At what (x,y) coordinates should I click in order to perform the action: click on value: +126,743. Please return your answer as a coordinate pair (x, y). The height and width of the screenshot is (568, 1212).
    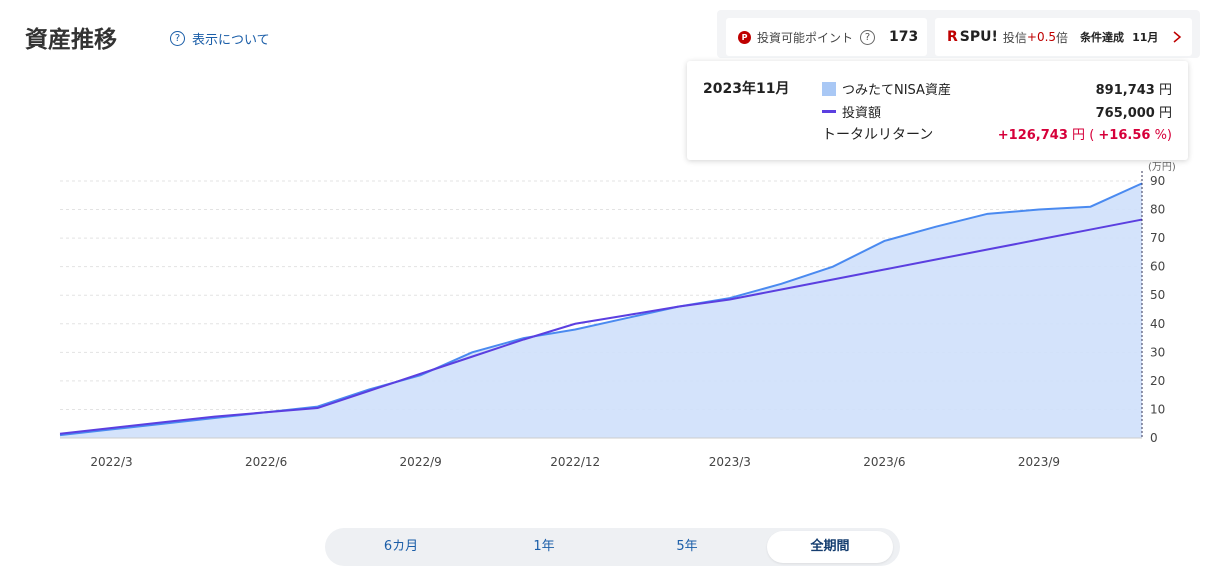
    Looking at the image, I should click on (1032, 135).